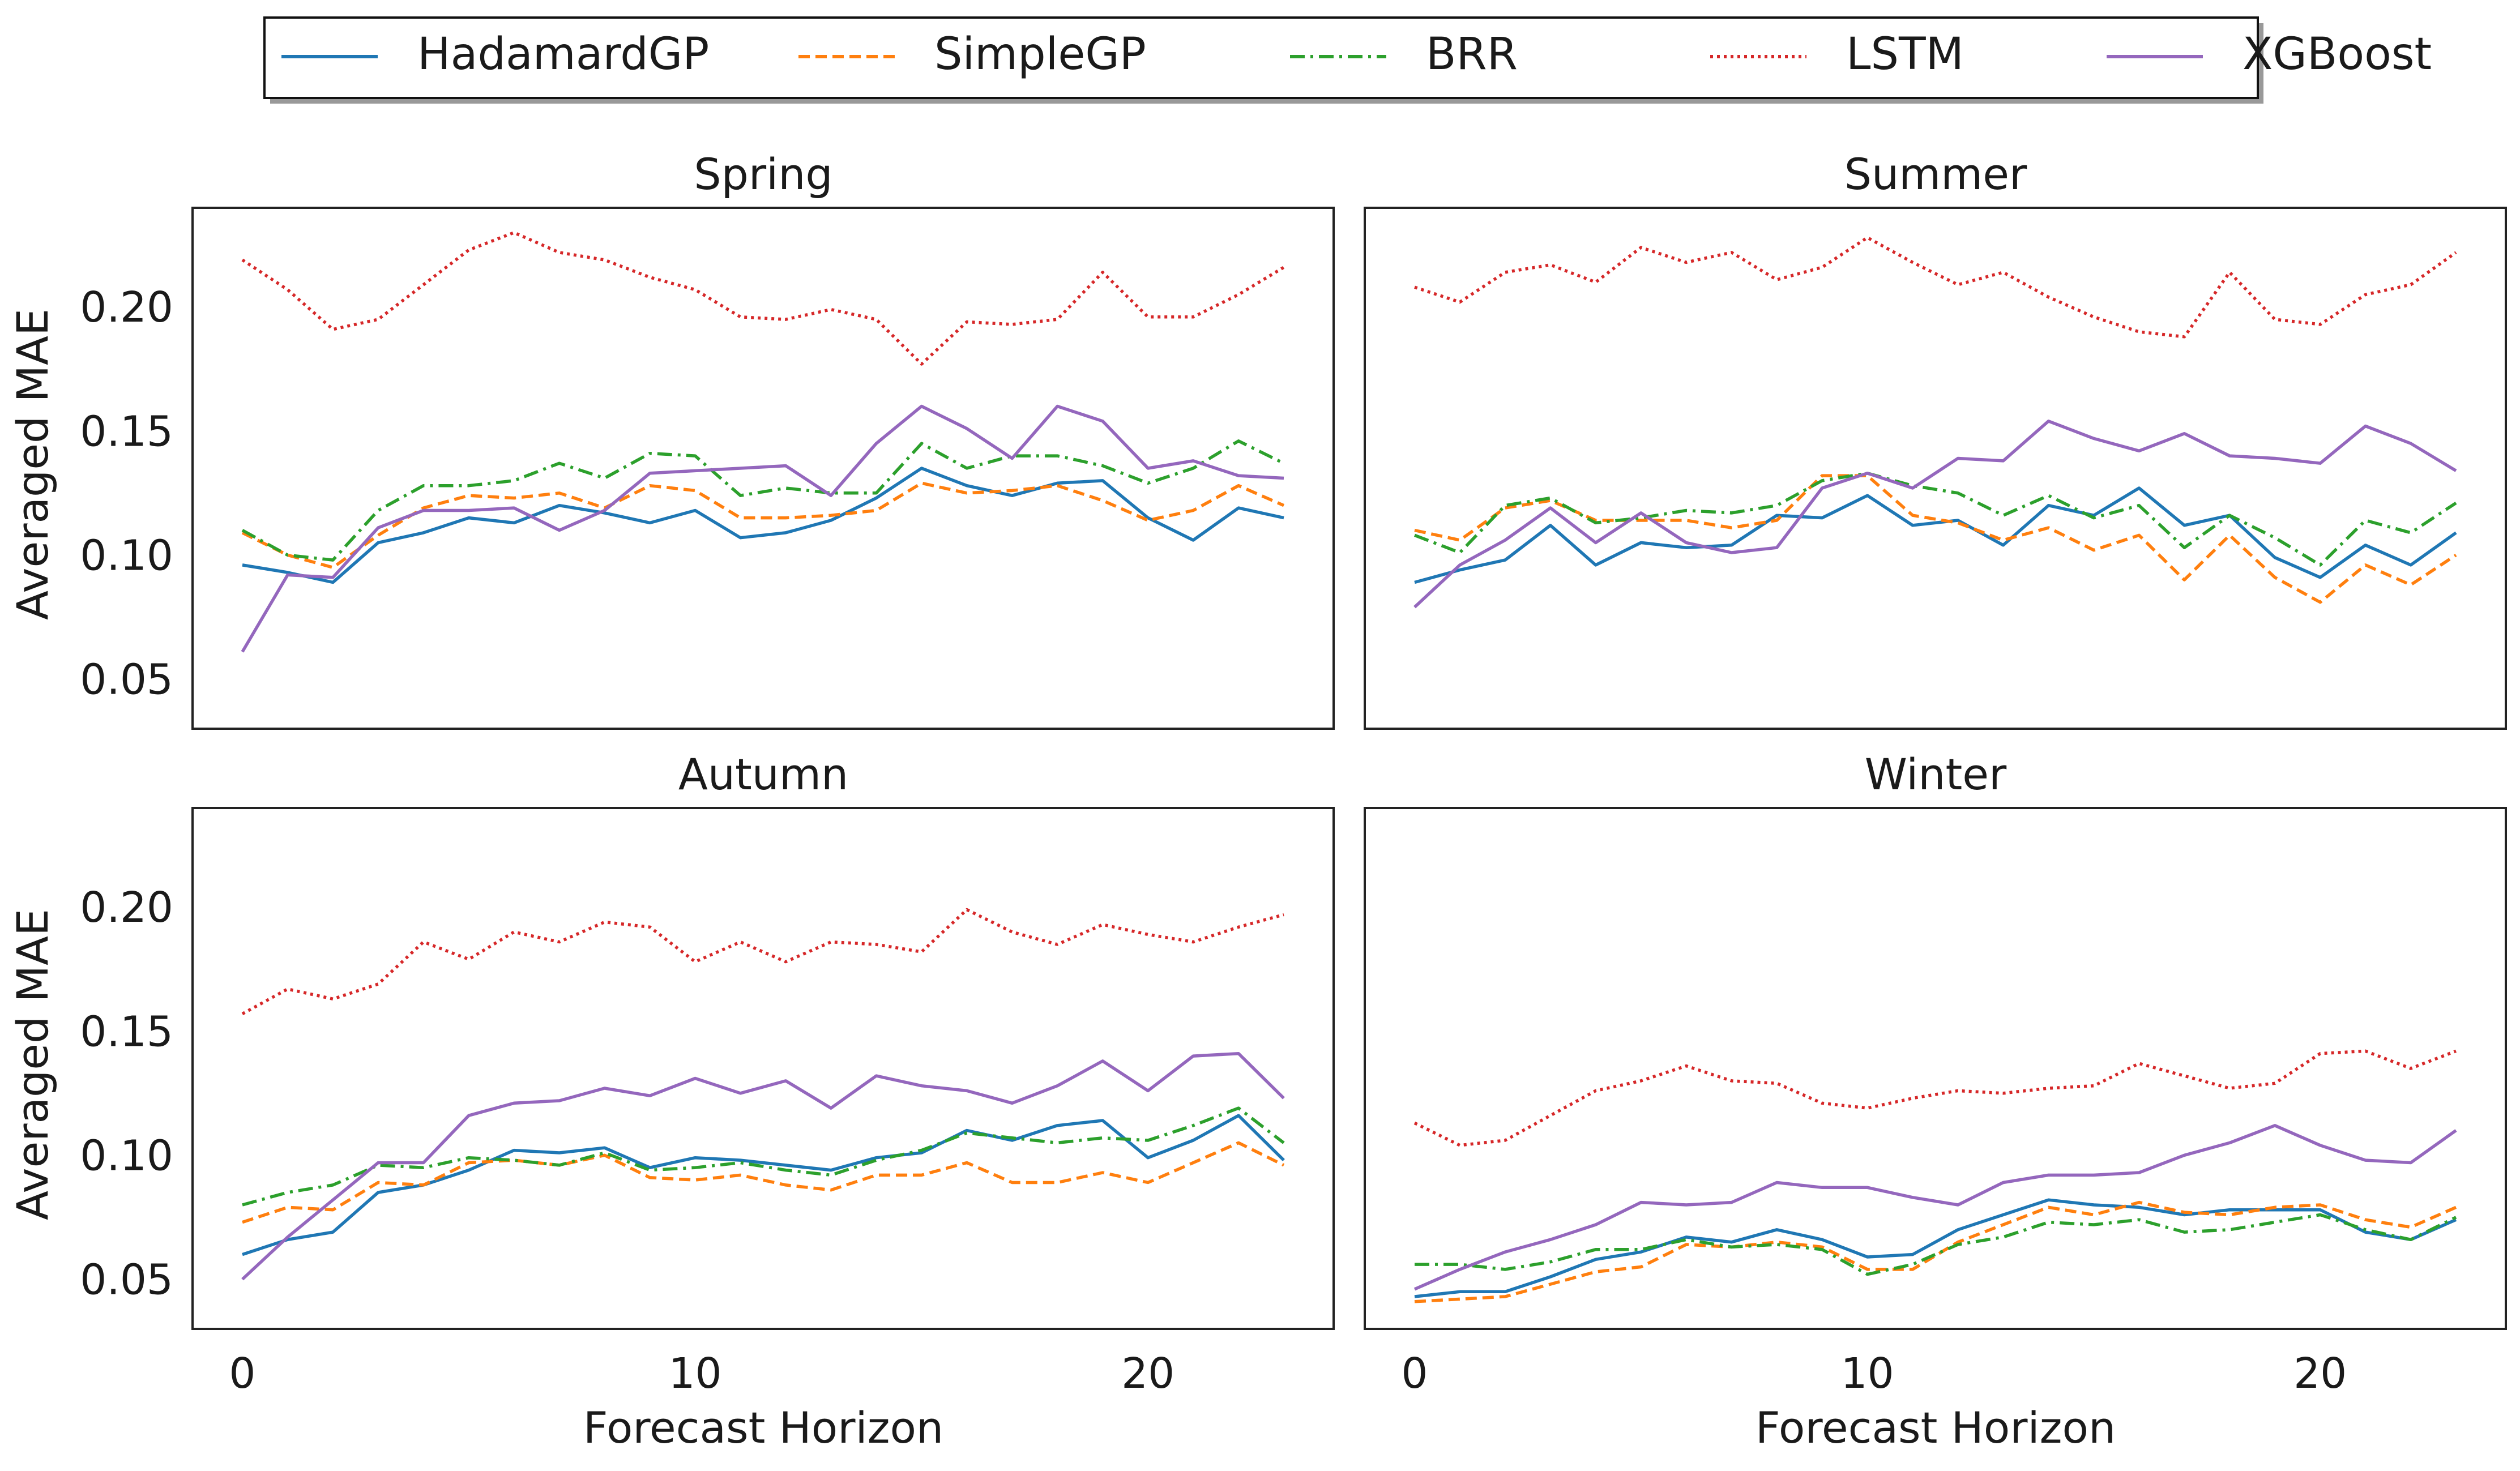 The image size is (2520, 1471). I want to click on subplot-title: Spring, so click(763, 174).